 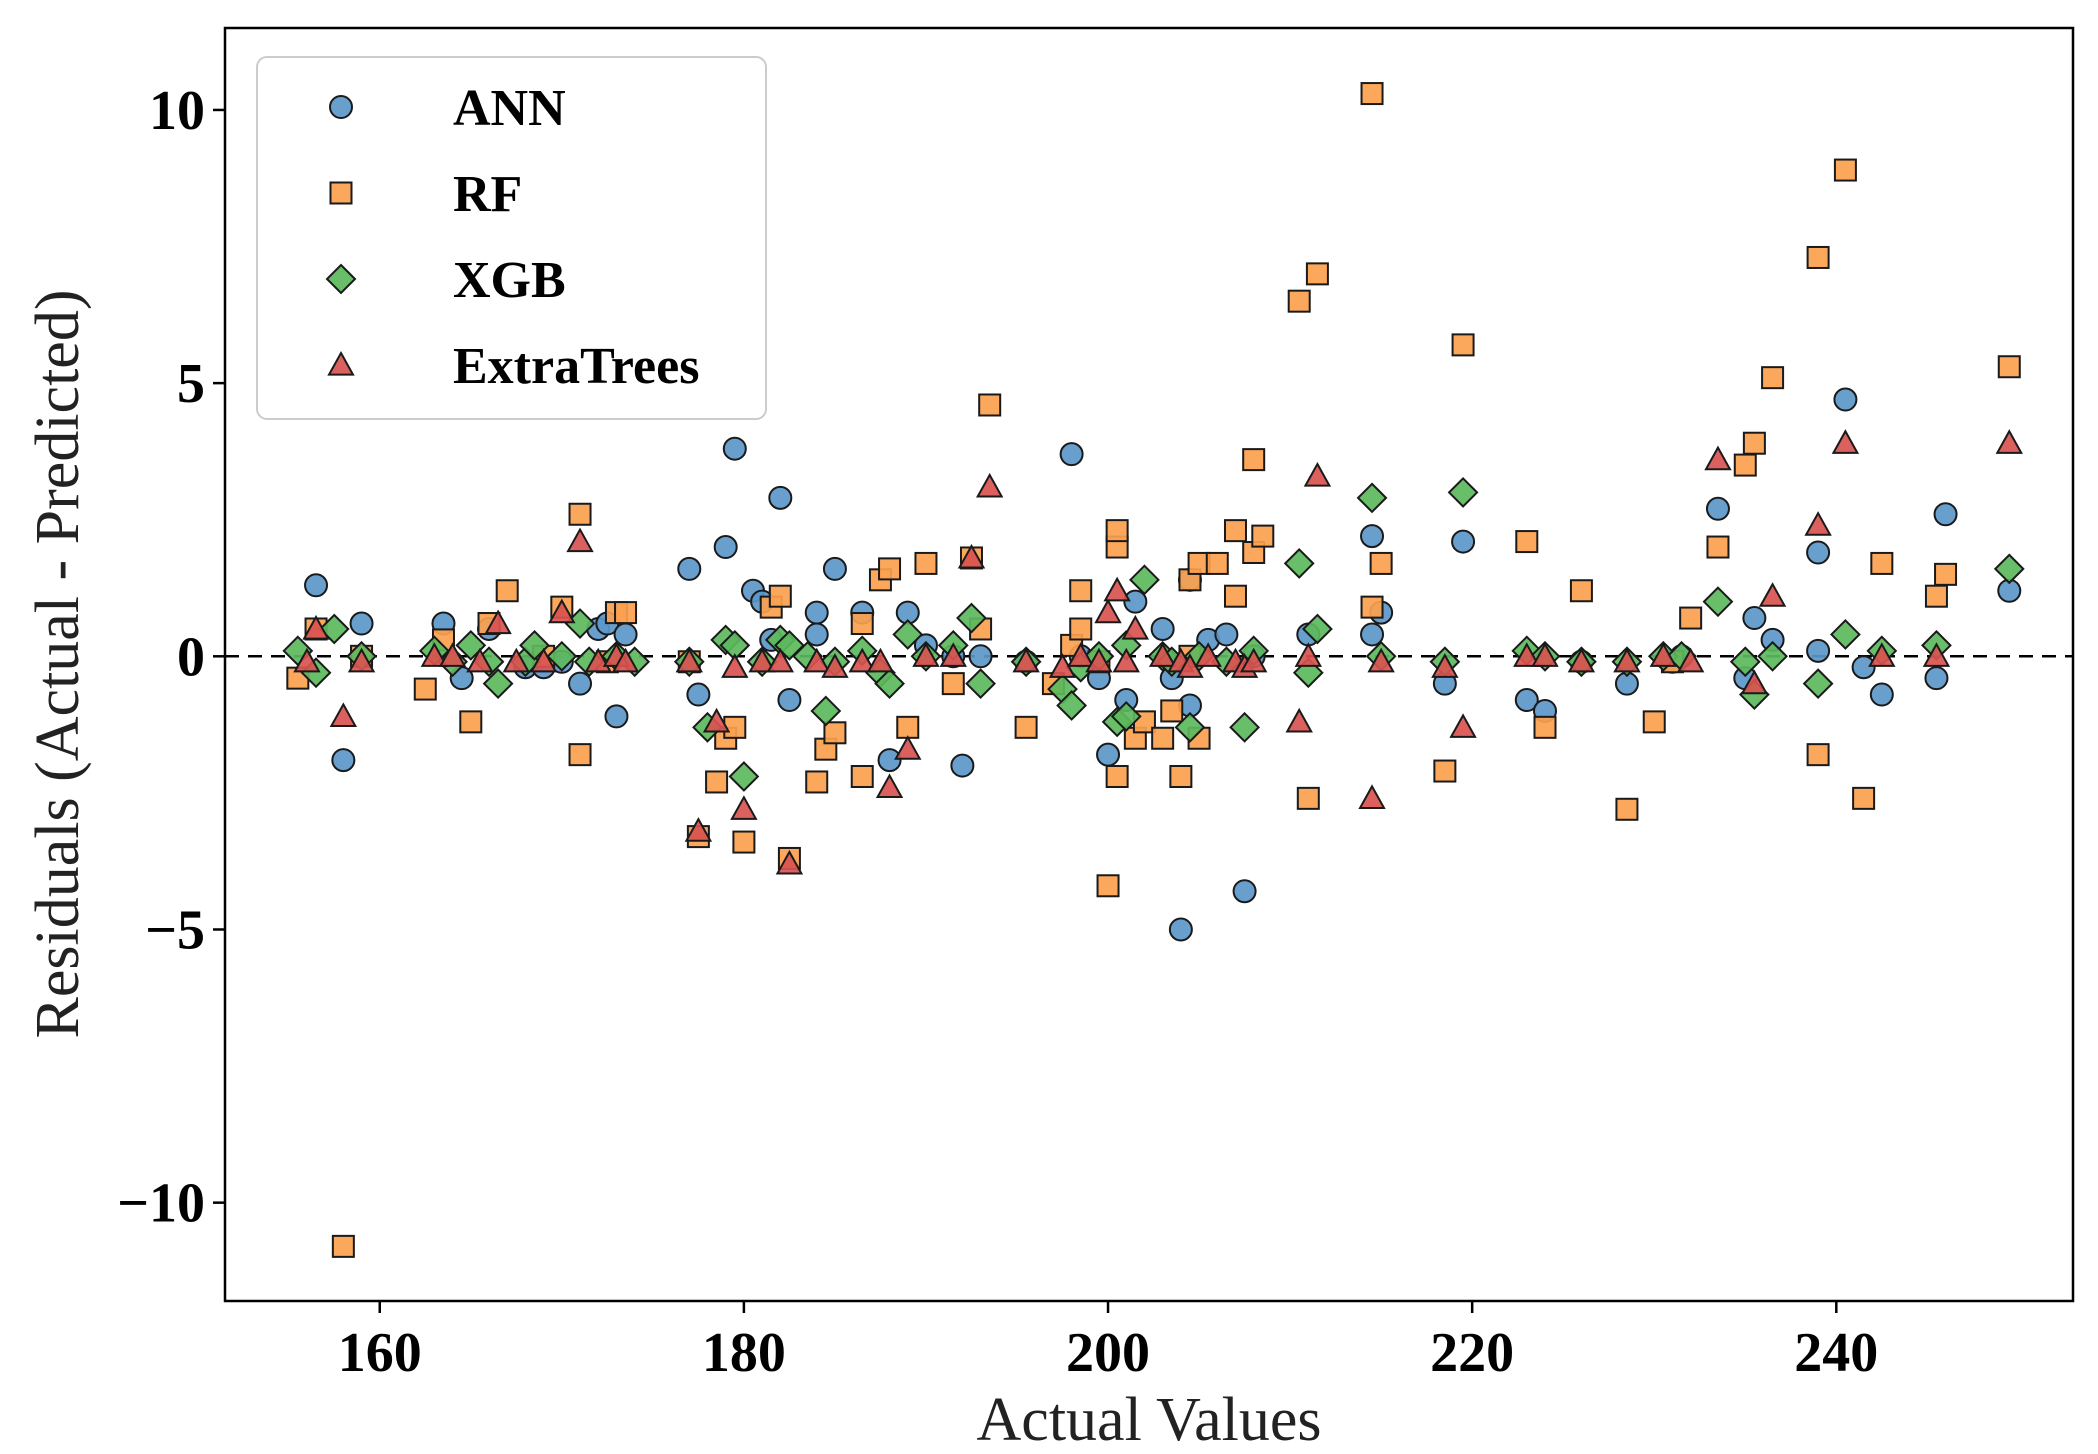 What do you see at coordinates (511, 238) in the screenshot?
I see `legend: ANN RF XGB ExtraTrees` at bounding box center [511, 238].